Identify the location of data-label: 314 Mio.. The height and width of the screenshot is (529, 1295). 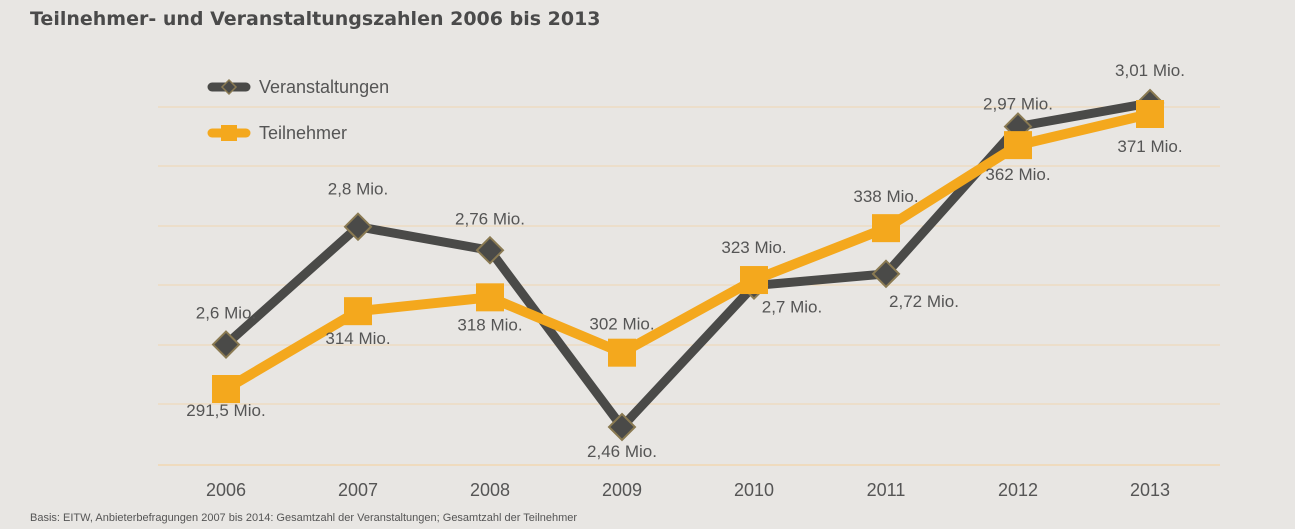
(357, 338).